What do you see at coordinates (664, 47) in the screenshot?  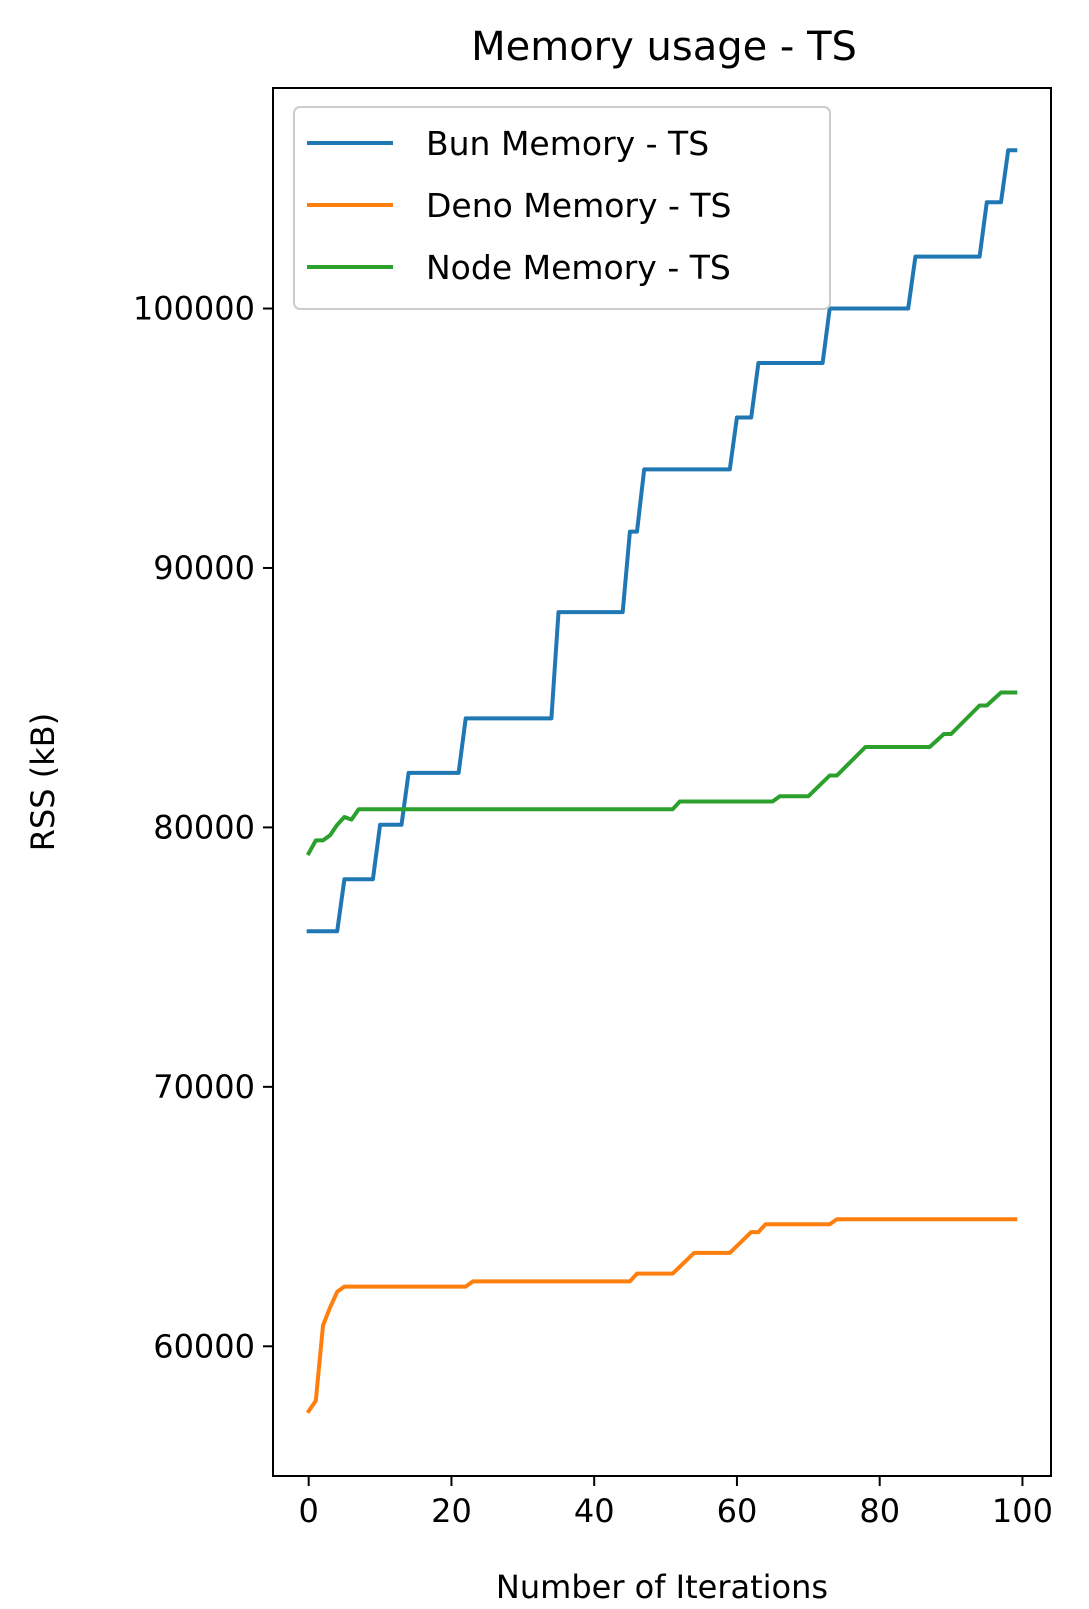 I see `chart-title: Memory usage - TS` at bounding box center [664, 47].